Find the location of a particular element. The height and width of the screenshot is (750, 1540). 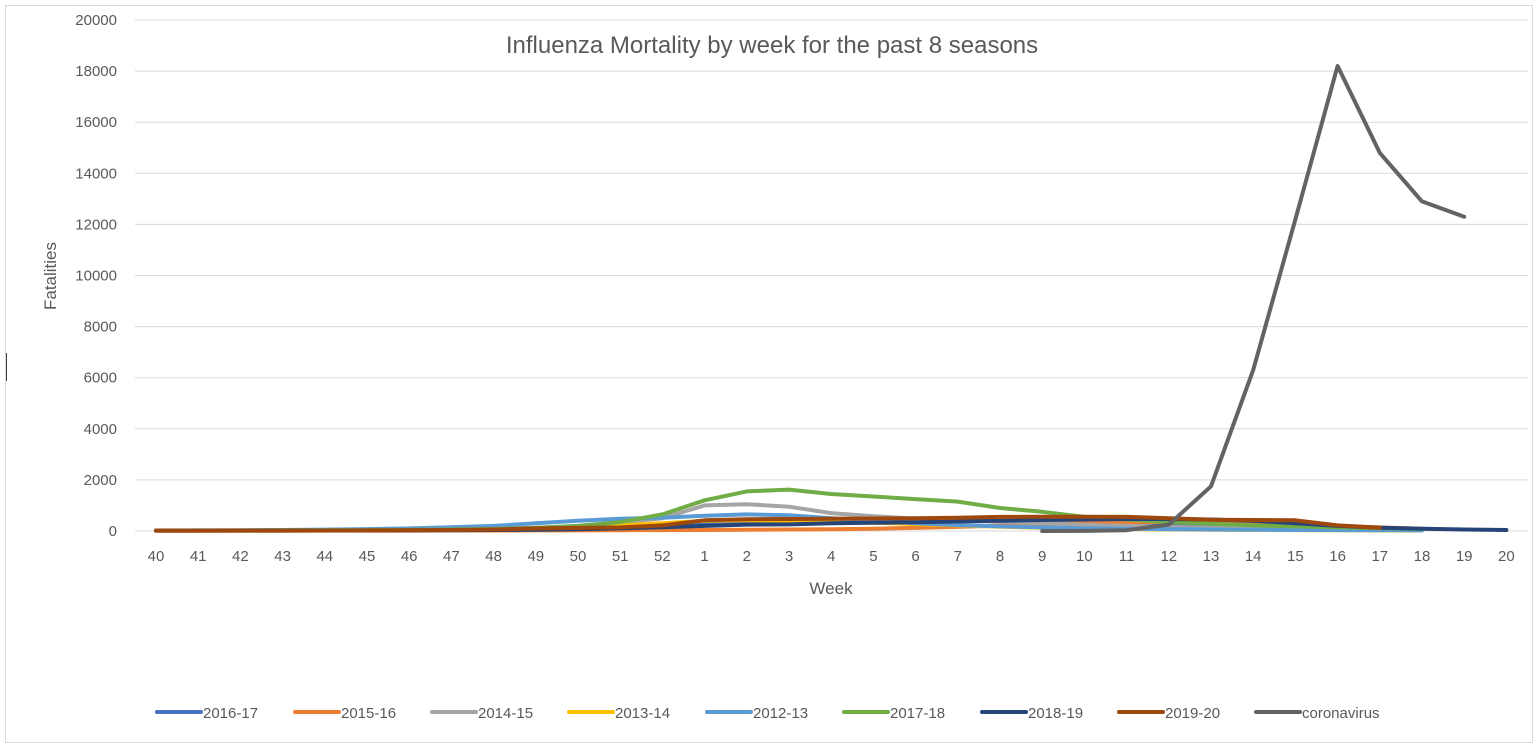

x-tick-label: 46 is located at coordinates (409, 556).